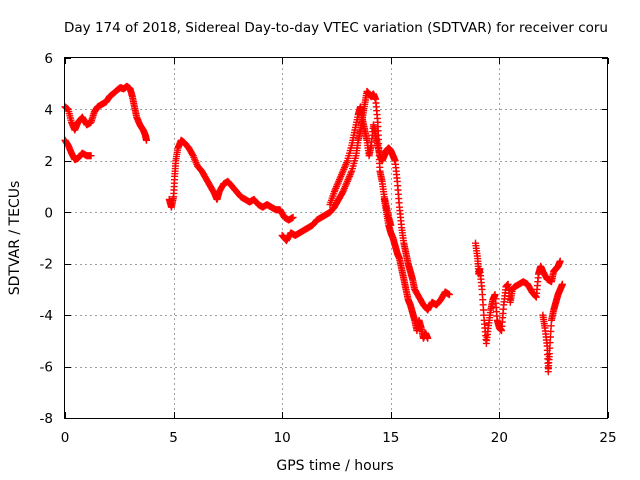 Image resolution: width=640 pixels, height=480 pixels. I want to click on x-tick-label: 10, so click(282, 438).